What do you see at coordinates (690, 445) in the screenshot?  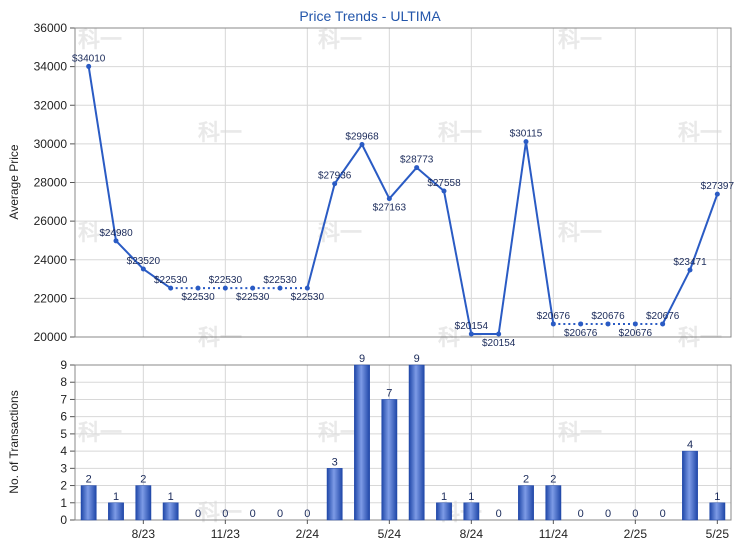 I see `transaction-data-label: 4` at bounding box center [690, 445].